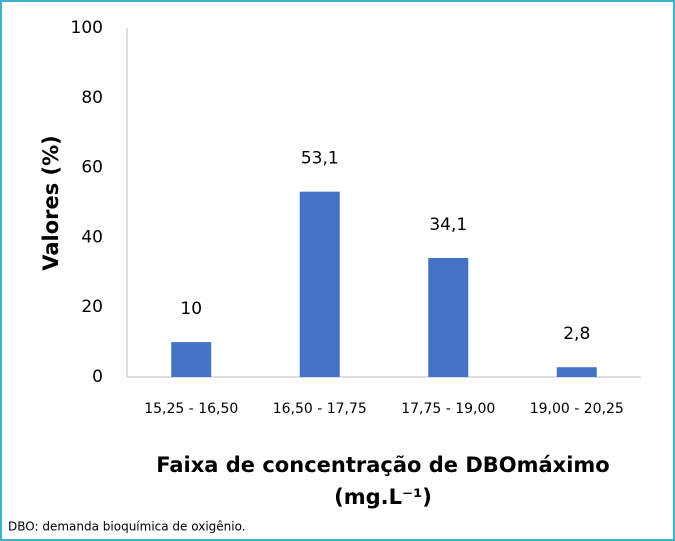 This screenshot has height=541, width=675. What do you see at coordinates (320, 159) in the screenshot?
I see `value-label: 53,1` at bounding box center [320, 159].